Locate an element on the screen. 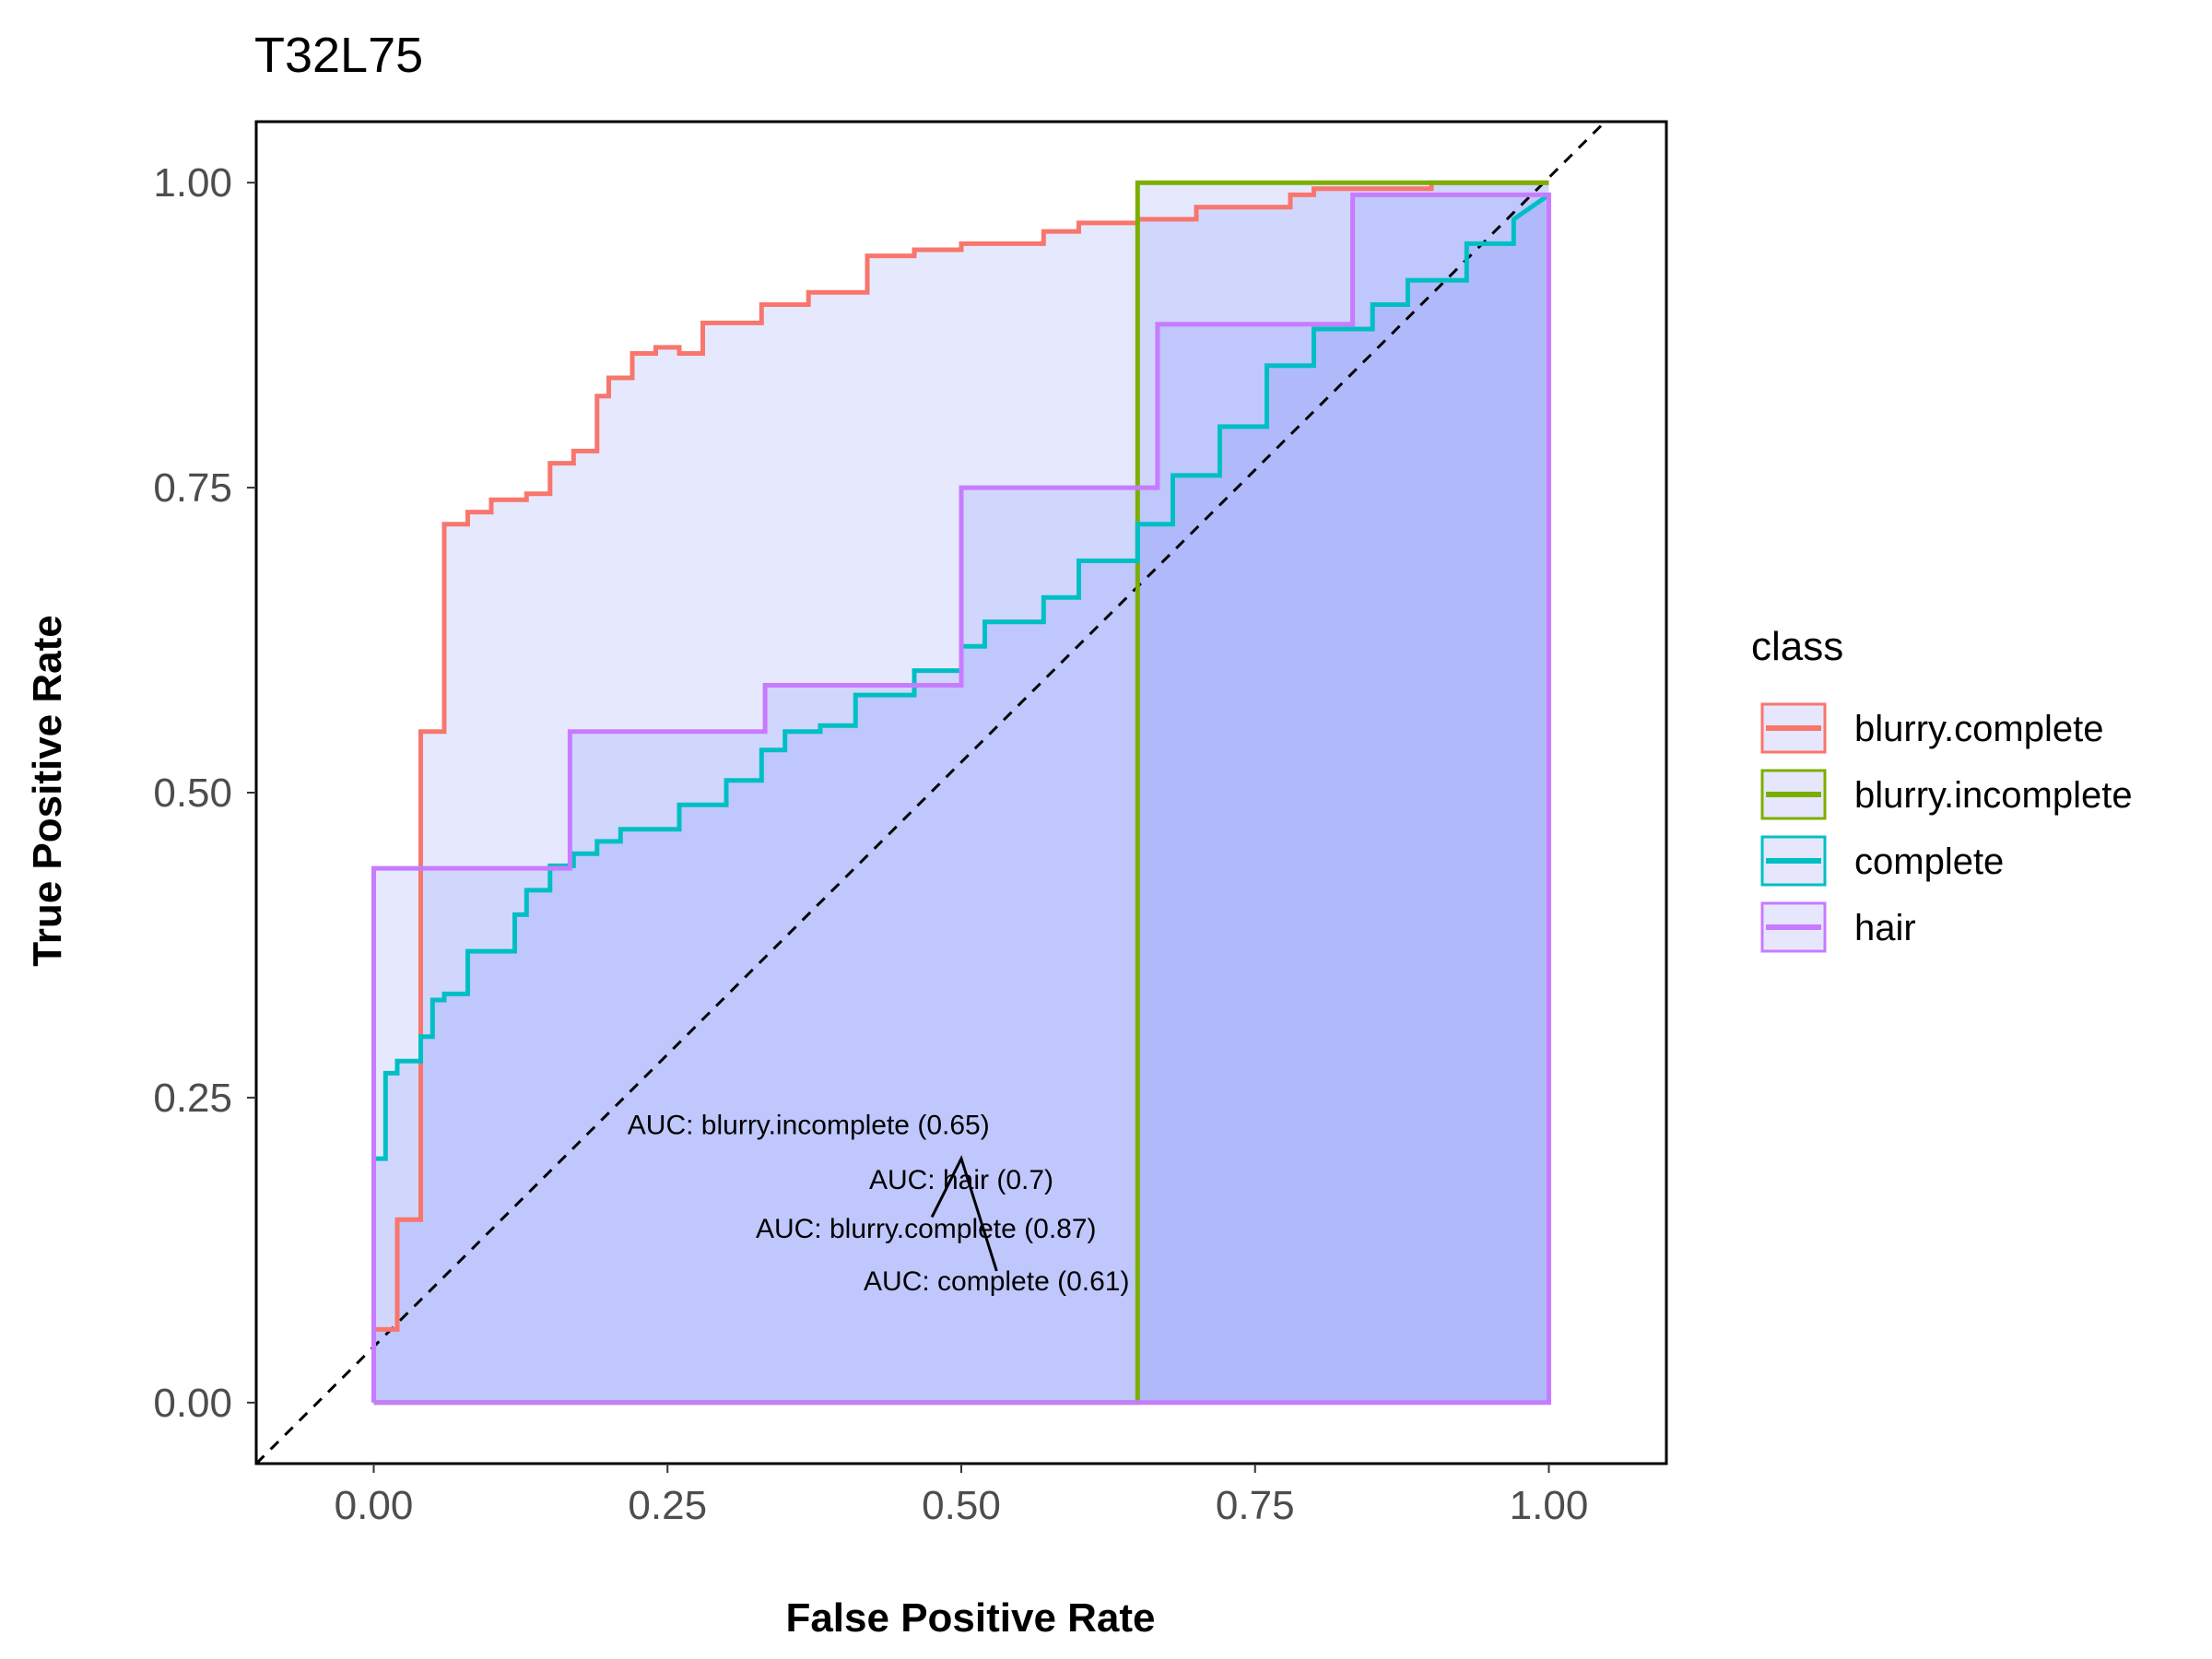 The width and height of the screenshot is (2212, 1659). legend-label: blurry.incomplete is located at coordinates (1993, 795).